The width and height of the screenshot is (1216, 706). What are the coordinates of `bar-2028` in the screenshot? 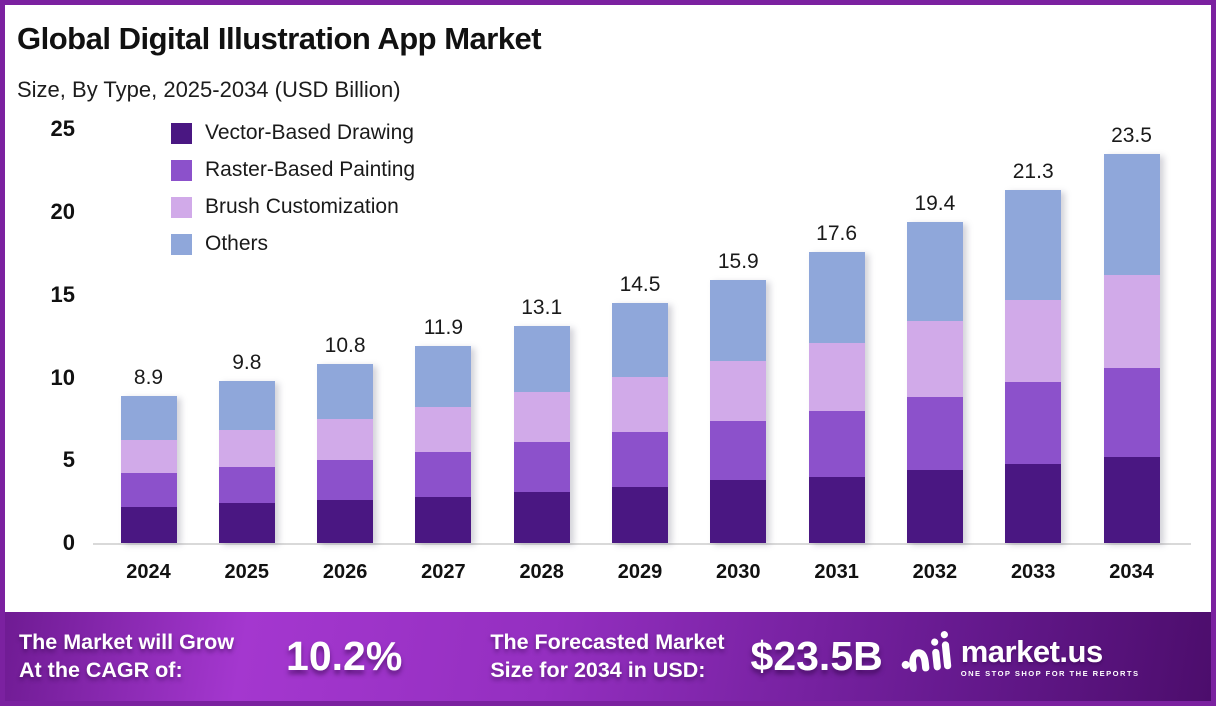 It's located at (541, 434).